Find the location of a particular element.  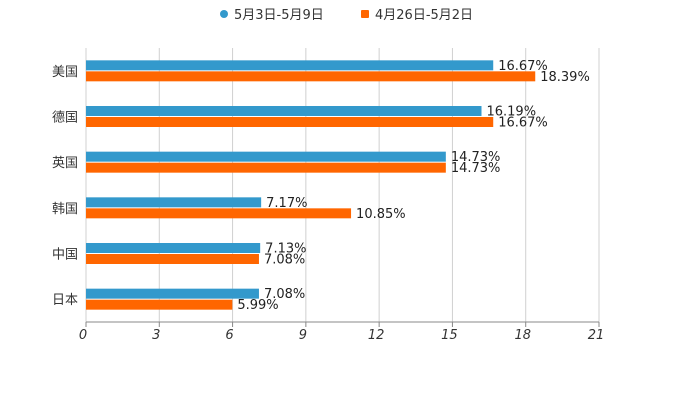

data-label-series-2-2: 14.73% is located at coordinates (476, 168).